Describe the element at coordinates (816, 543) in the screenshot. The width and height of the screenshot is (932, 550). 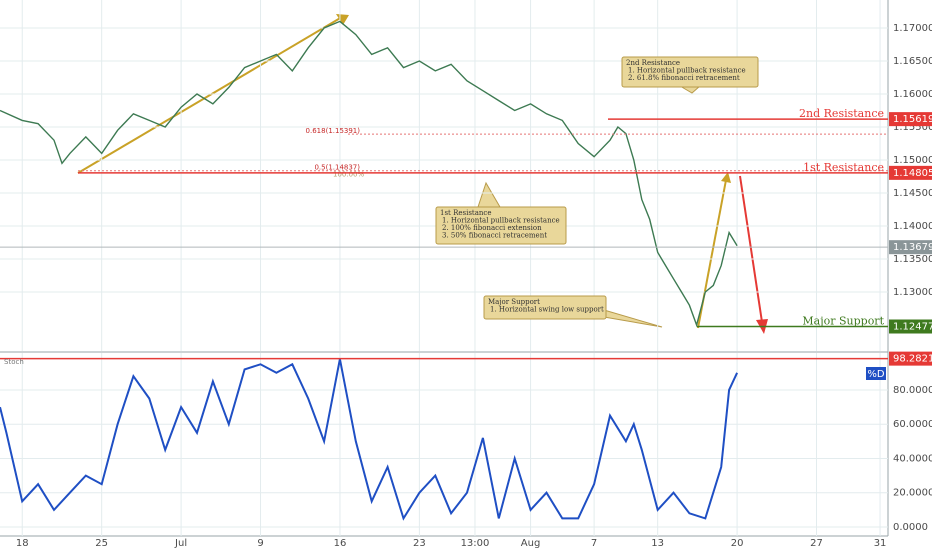
I see `x-tick-label: 27` at that location.